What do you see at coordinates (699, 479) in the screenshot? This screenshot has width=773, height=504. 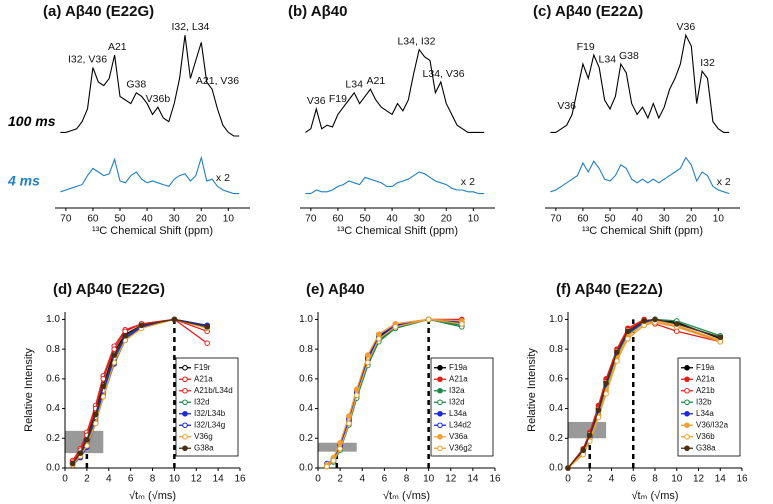 I see `x-tick-label: 12` at bounding box center [699, 479].